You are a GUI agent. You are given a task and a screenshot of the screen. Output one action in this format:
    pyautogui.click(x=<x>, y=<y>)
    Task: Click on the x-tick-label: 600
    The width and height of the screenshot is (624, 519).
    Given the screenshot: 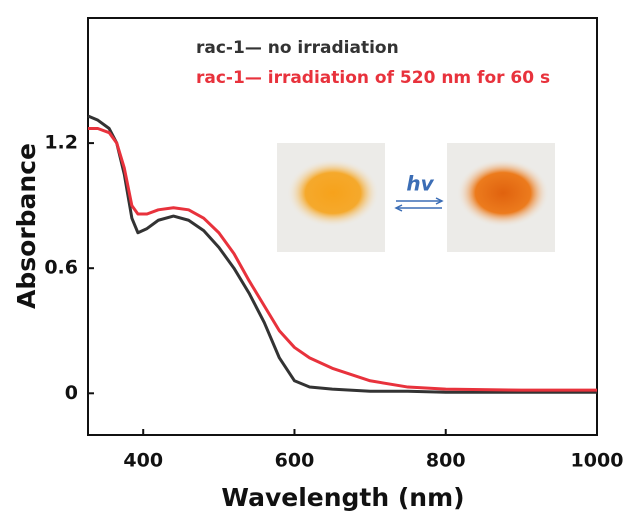 What is the action you would take?
    pyautogui.click(x=295, y=461)
    